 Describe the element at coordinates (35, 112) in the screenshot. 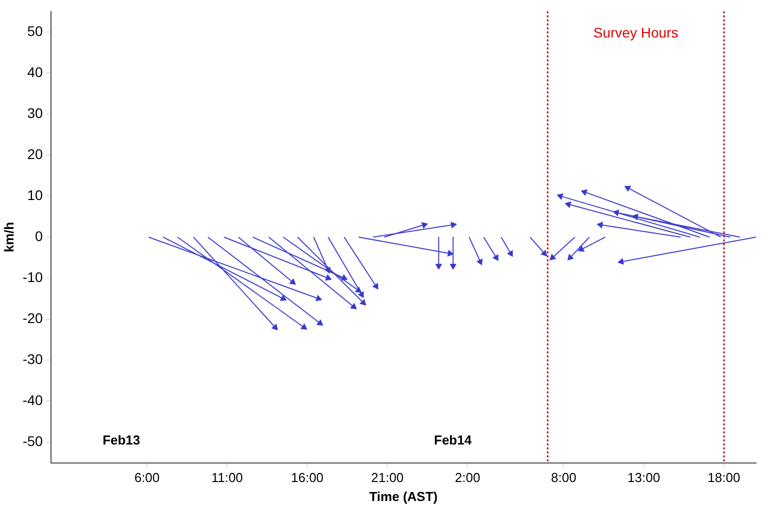

I see `y-tick-label: 30` at that location.